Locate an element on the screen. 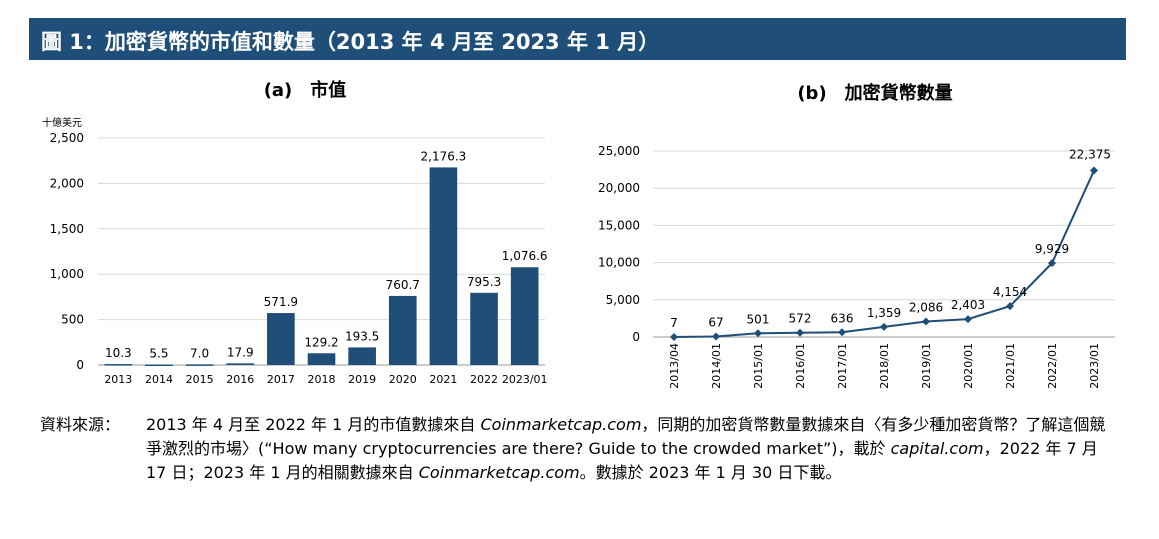  chart-a-ytick-label: 1,500 is located at coordinates (67, 229).